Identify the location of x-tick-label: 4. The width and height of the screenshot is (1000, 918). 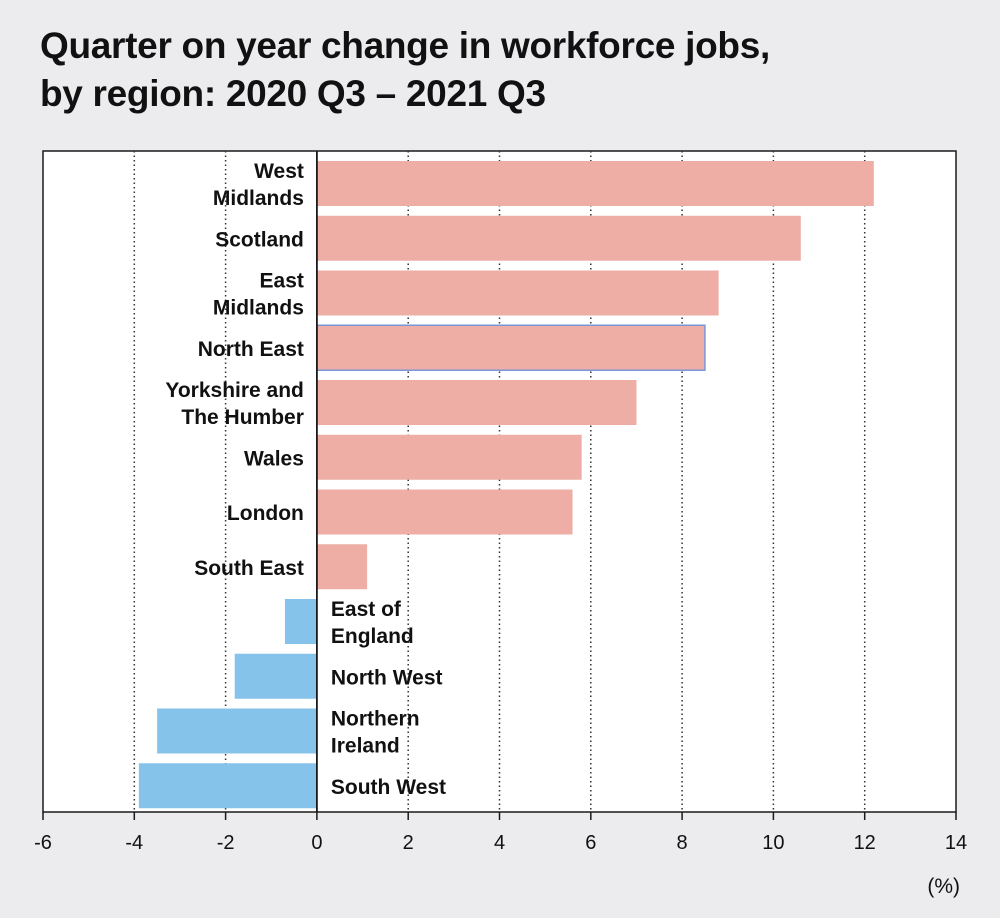
(499, 843).